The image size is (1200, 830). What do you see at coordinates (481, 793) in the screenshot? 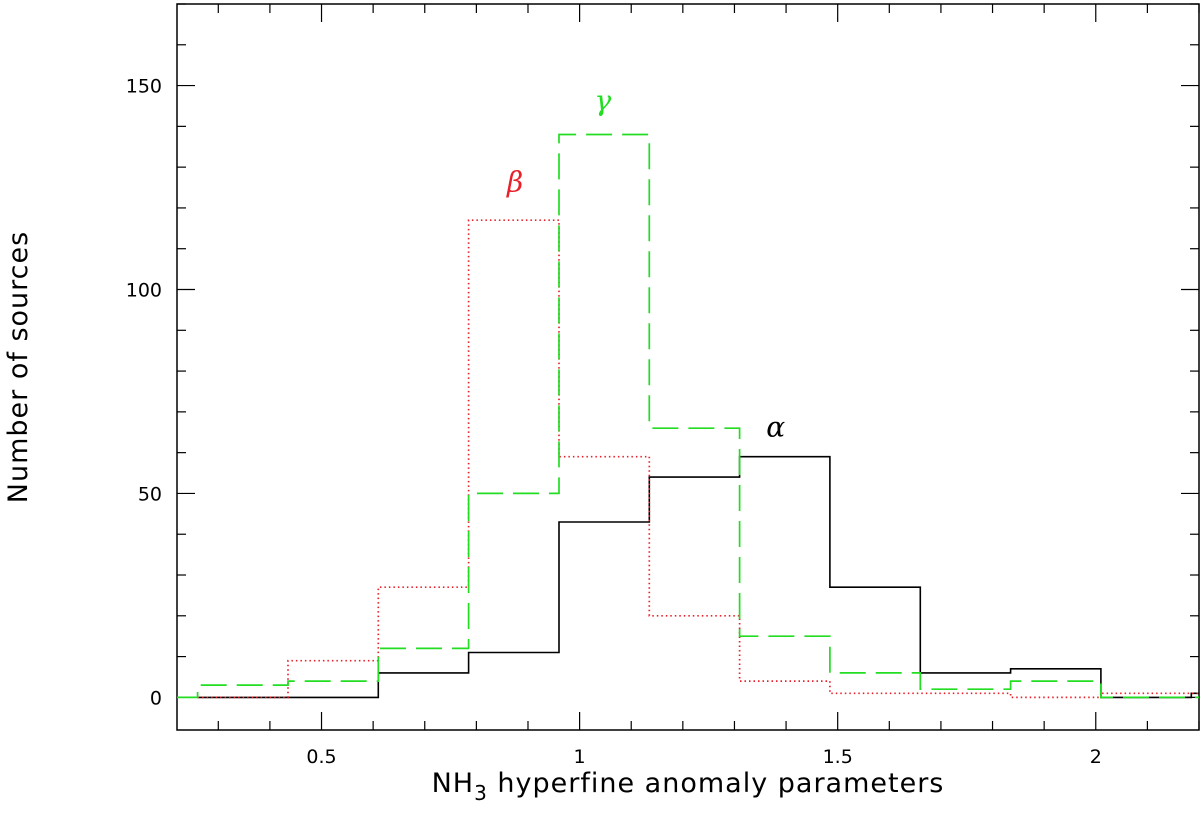
I see `x-axis-title-subscript: 3` at bounding box center [481, 793].